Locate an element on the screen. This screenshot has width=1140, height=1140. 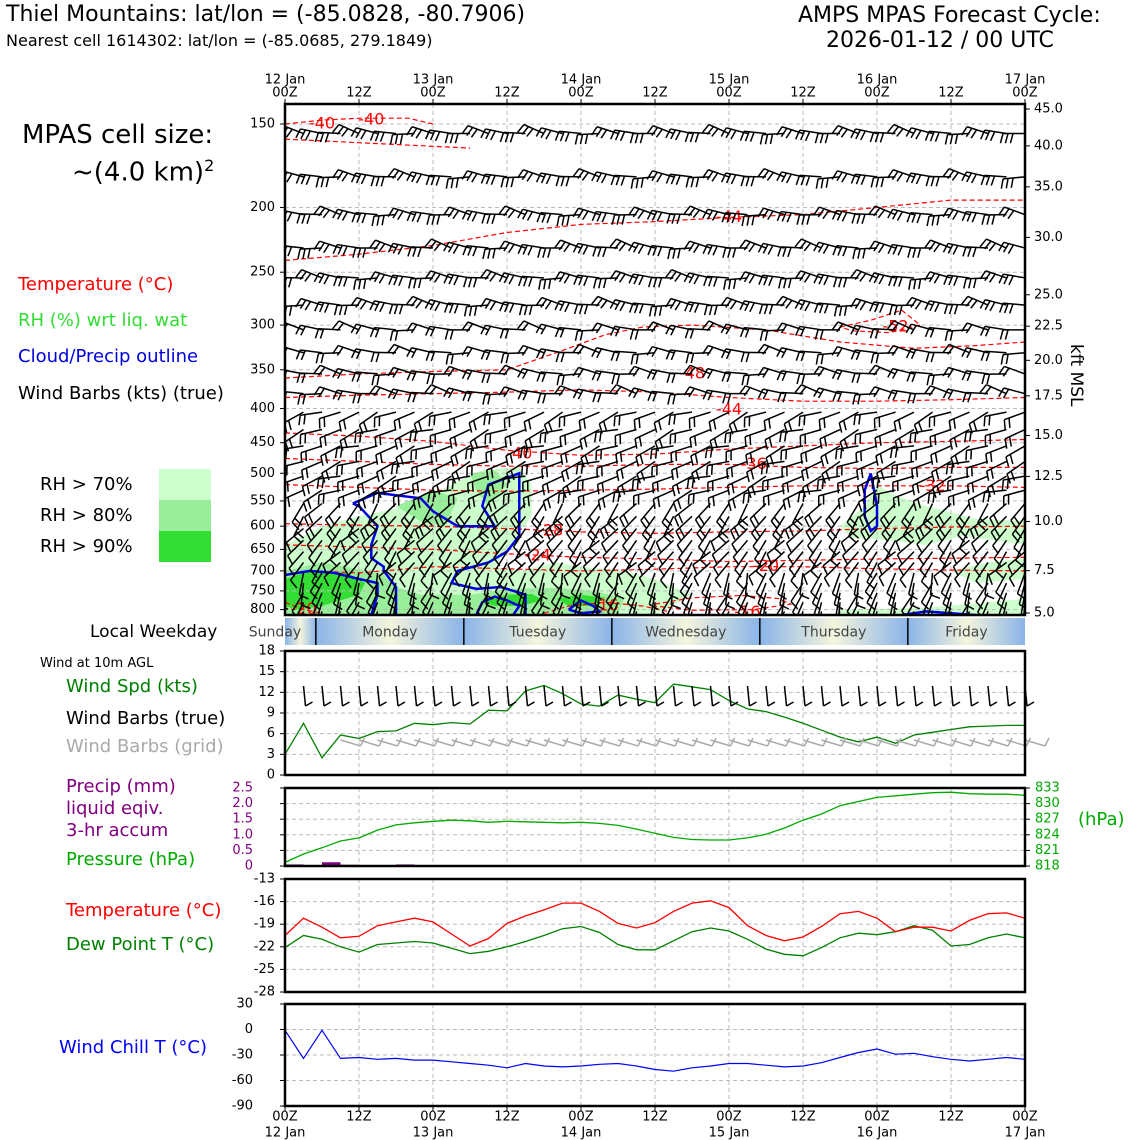
wind-tick-label: 12 is located at coordinates (266, 692).